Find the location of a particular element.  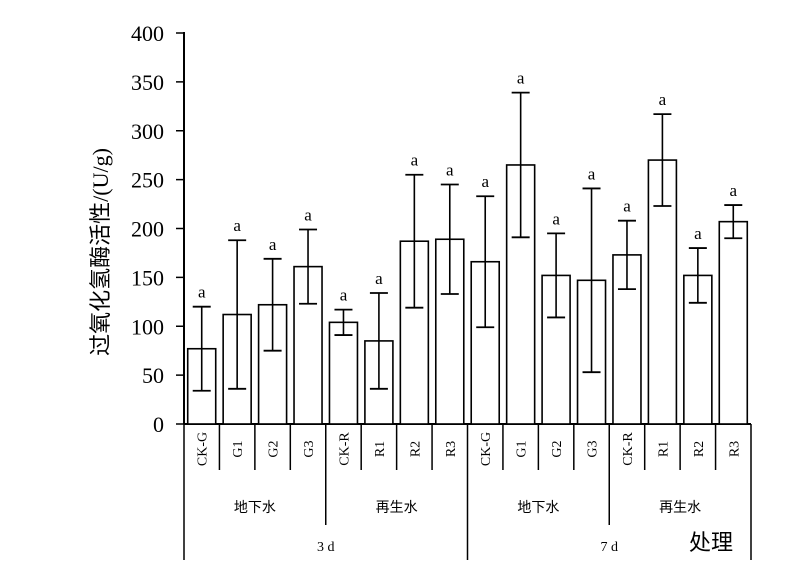

y-tick-label: 350 is located at coordinates (147, 82).